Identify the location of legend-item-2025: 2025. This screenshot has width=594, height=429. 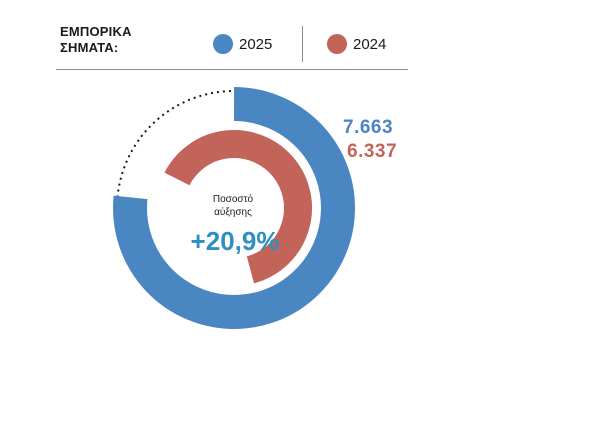
(242, 44).